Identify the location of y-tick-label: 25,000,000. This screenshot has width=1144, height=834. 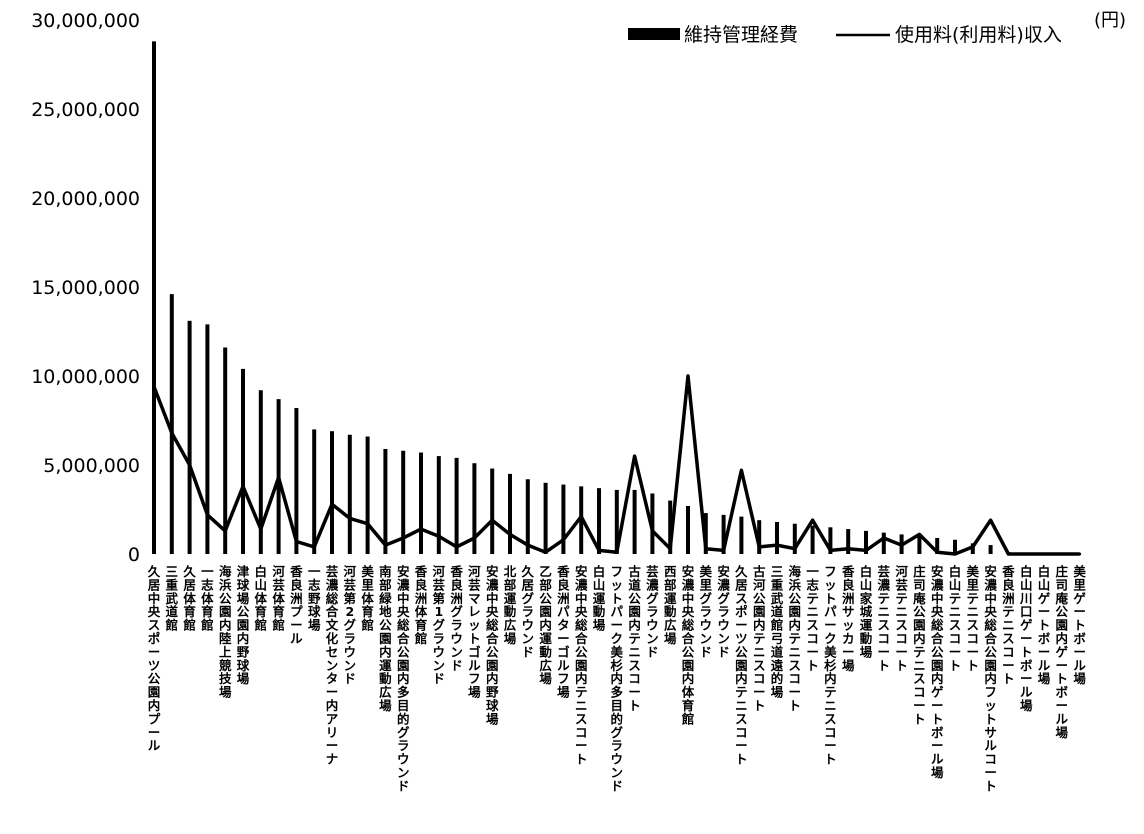
(85, 110).